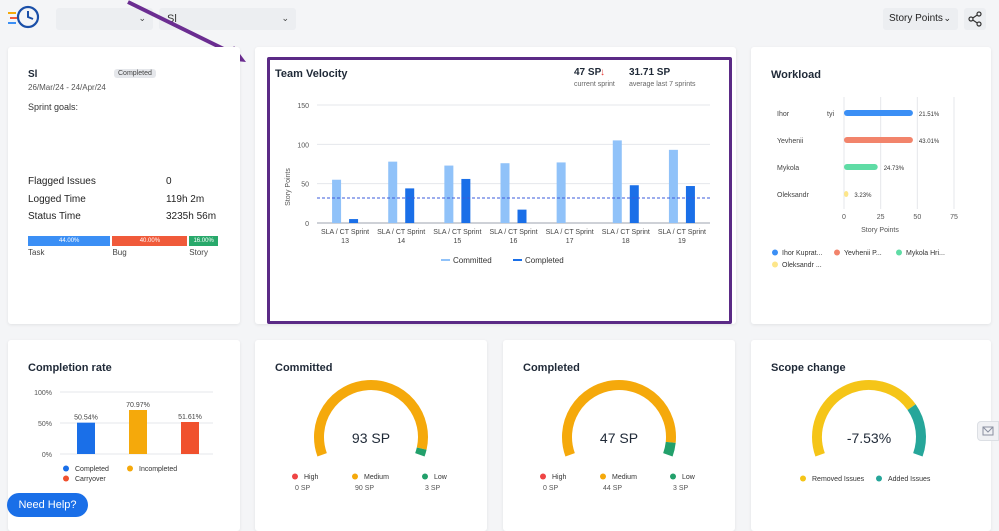  What do you see at coordinates (588, 72) in the screenshot?
I see `current-sprint-value: 47 SP` at bounding box center [588, 72].